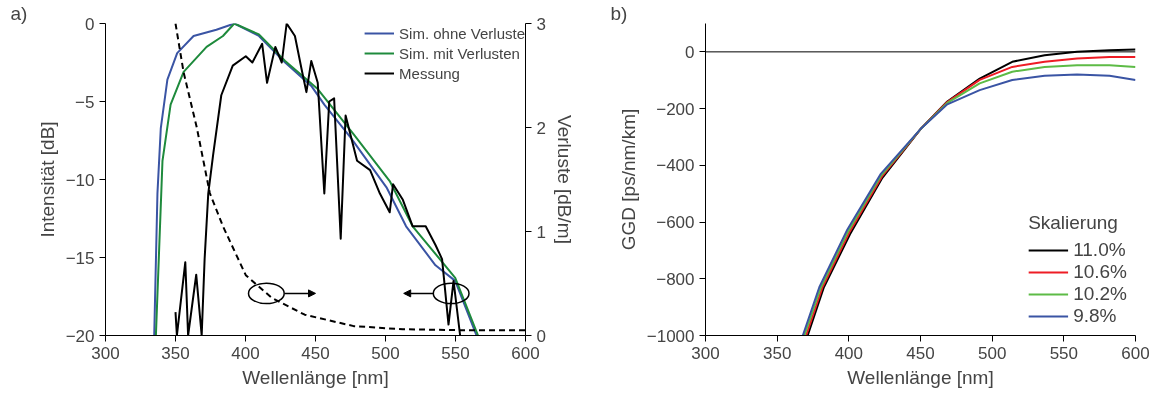  Describe the element at coordinates (1095, 316) in the screenshot. I see `legend-label: 9.8%` at that location.